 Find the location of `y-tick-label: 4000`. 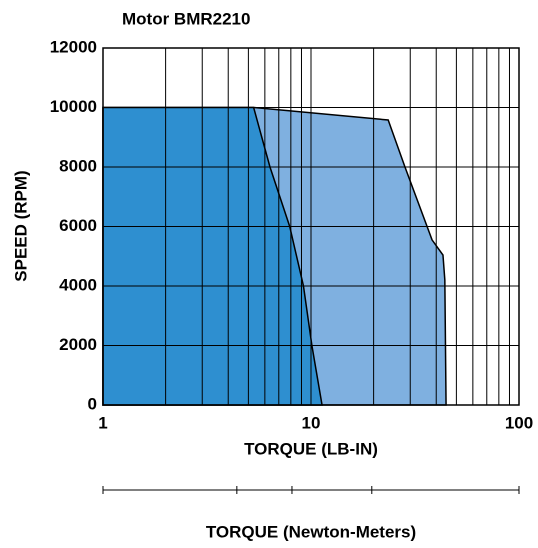

y-tick-label: 4000 is located at coordinates (78, 284).